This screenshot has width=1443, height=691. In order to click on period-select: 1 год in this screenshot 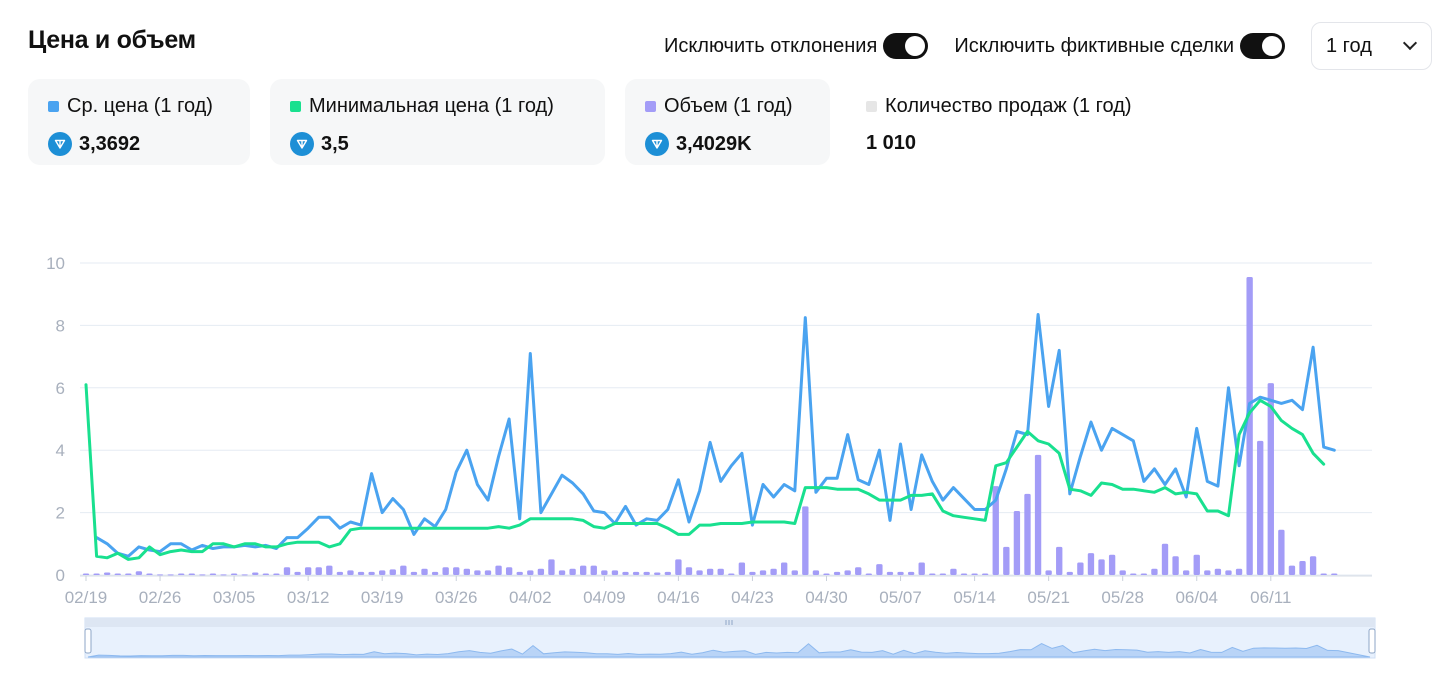, I will do `click(1371, 46)`.